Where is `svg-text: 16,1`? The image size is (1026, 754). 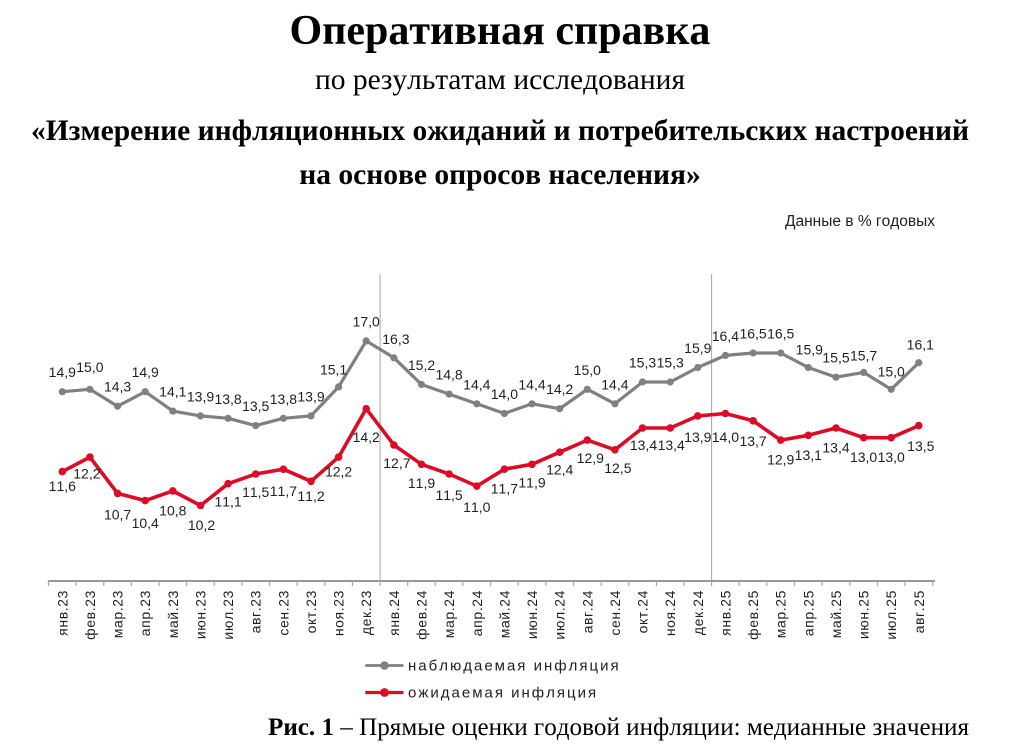
svg-text: 16,1 is located at coordinates (920, 345).